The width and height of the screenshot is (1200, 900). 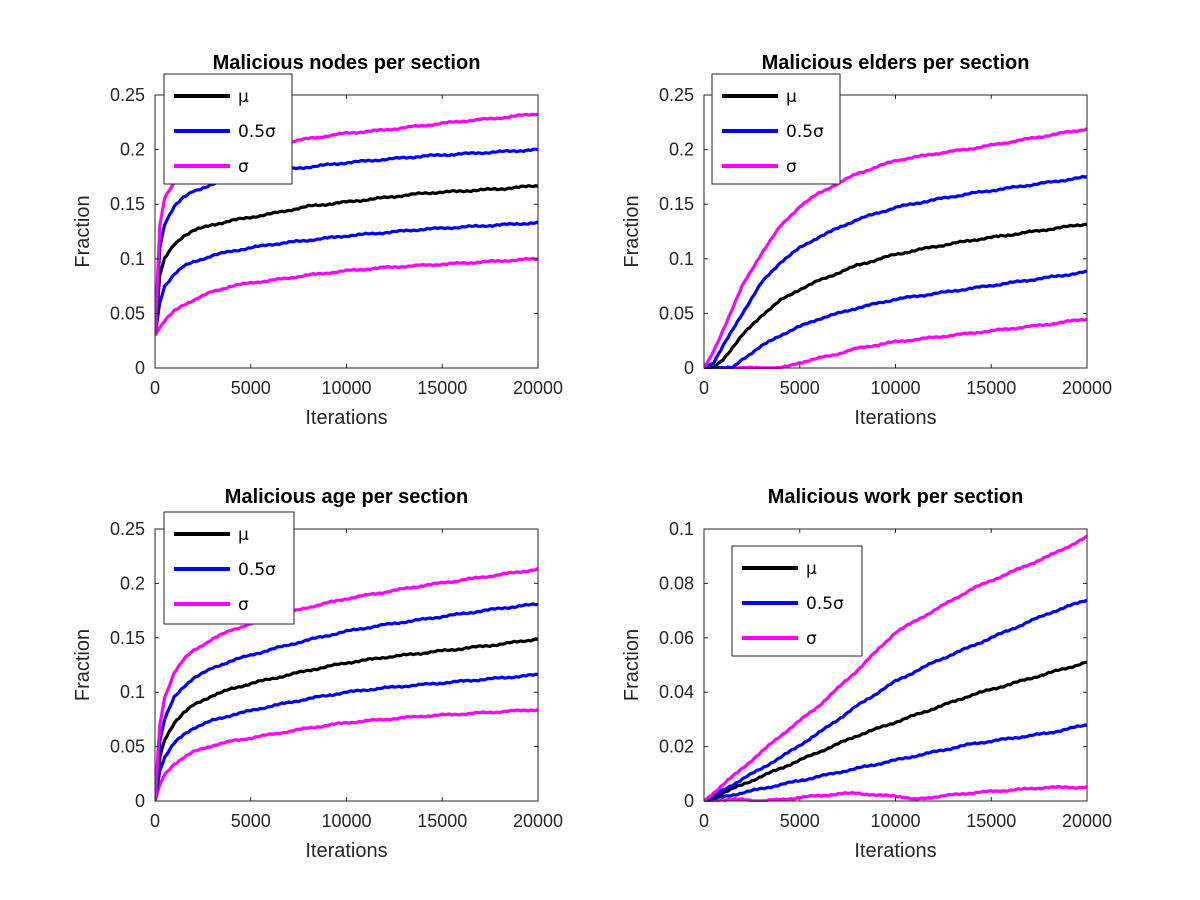 I want to click on y-tick-label: 0.06, so click(x=676, y=638).